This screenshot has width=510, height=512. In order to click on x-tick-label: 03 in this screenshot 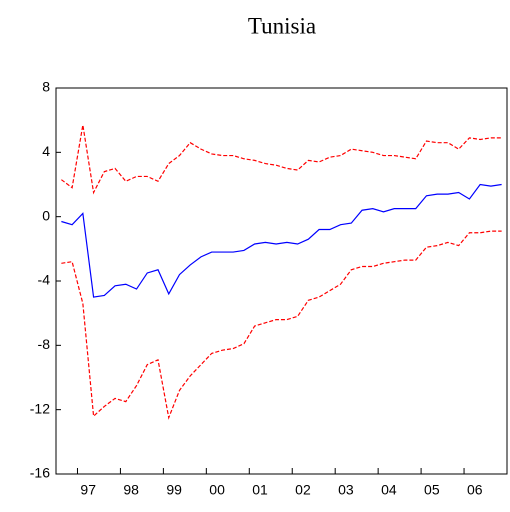, I will do `click(346, 490)`.